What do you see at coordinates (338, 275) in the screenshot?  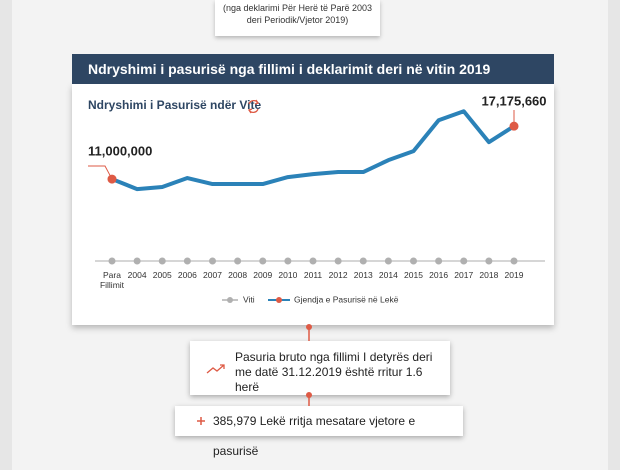 I see `x-tick-label: 2012` at bounding box center [338, 275].